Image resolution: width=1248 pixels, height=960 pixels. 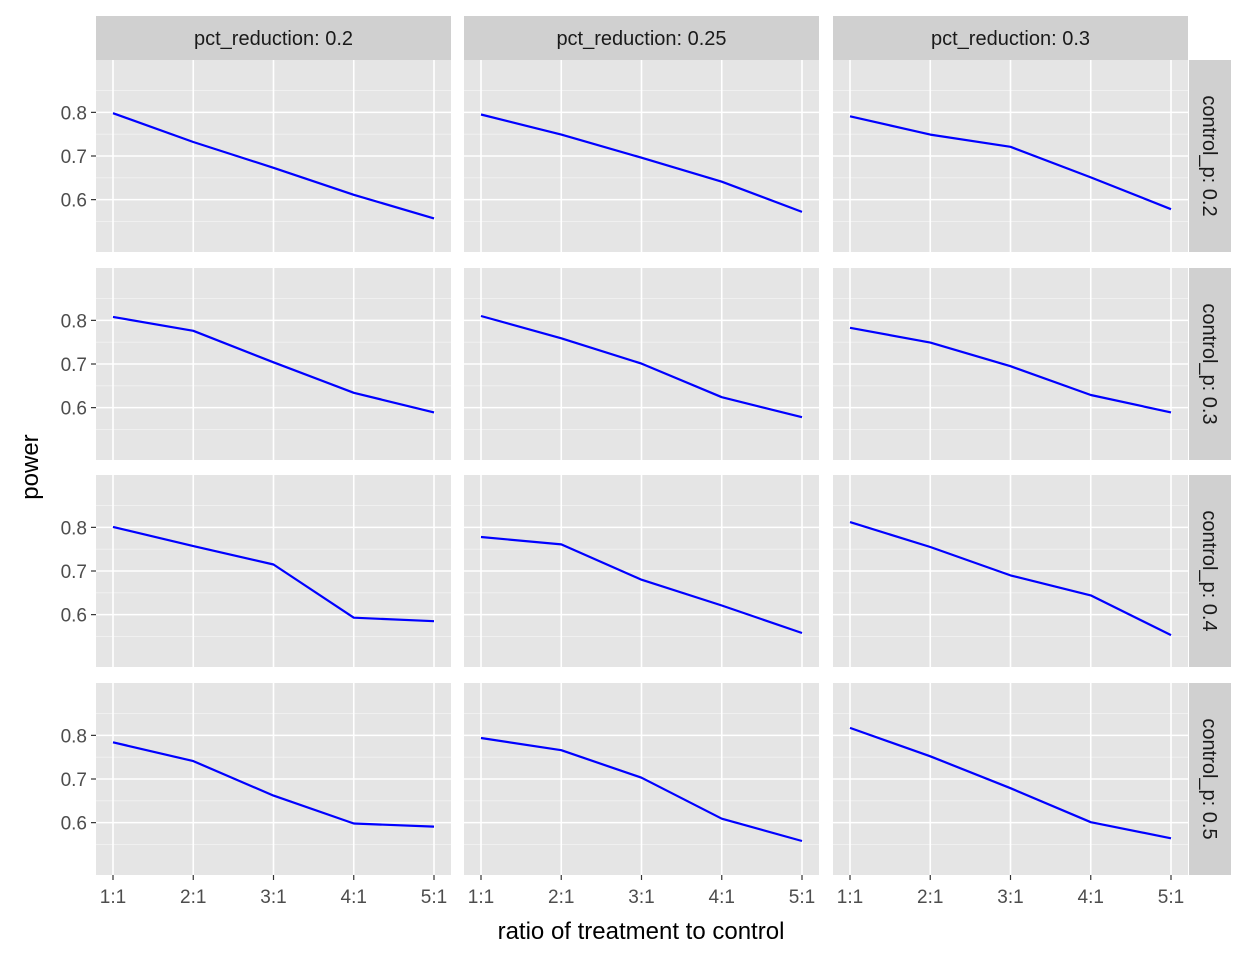 What do you see at coordinates (78, 469) in the screenshot?
I see `y-axes: 0.6 0.7 0.8 0.6 0.7 0.8 0.6 0.7 0.8 0.6 0.7 0.8` at bounding box center [78, 469].